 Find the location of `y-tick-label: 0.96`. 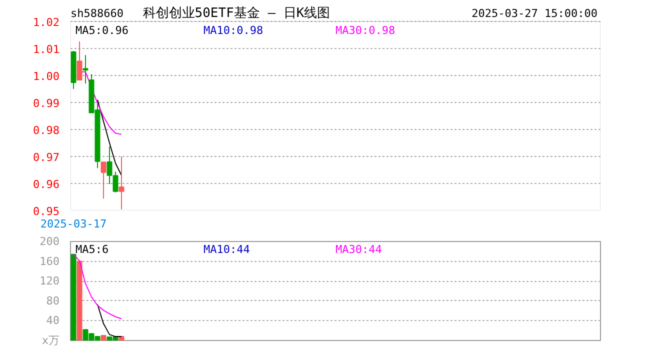

y-tick-label: 0.96 is located at coordinates (46, 184).